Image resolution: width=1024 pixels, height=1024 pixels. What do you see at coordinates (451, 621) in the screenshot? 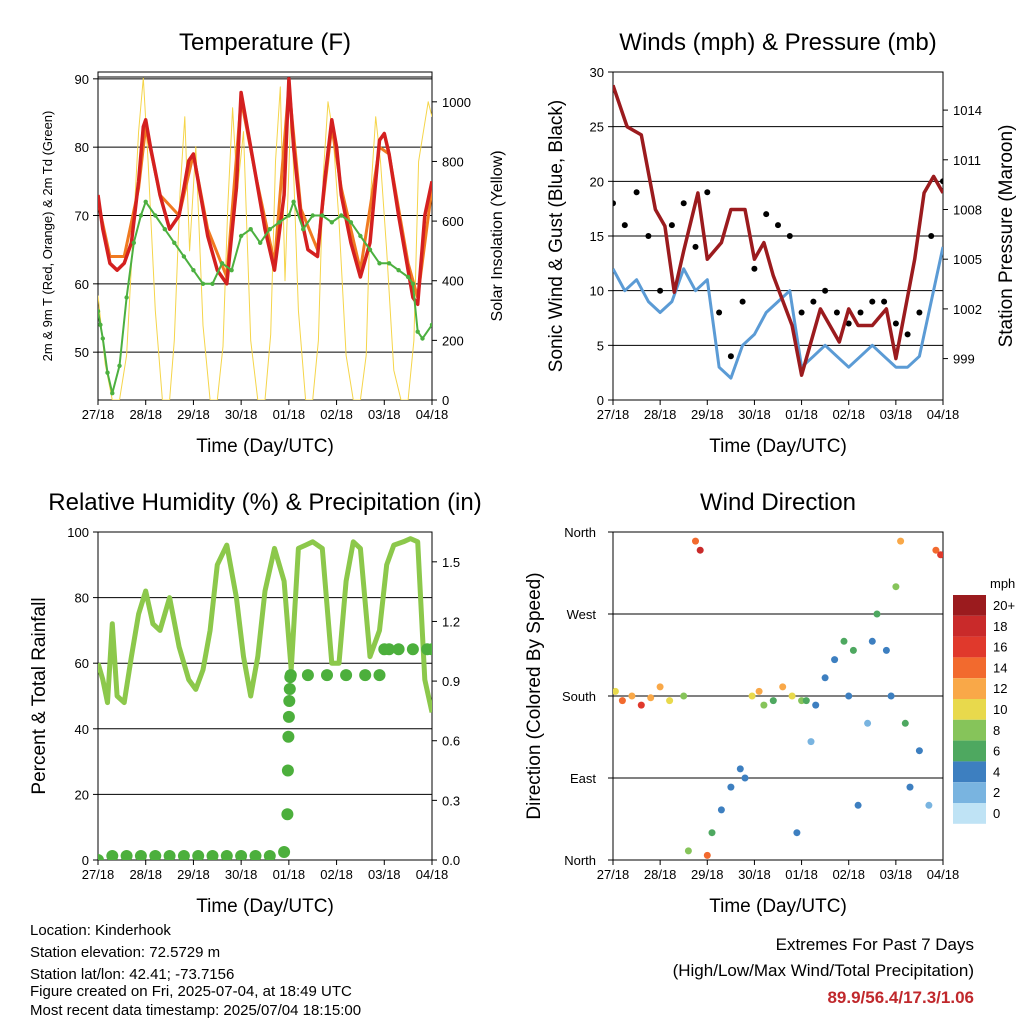
I see `y2-tick-label: 1.2` at bounding box center [451, 621].